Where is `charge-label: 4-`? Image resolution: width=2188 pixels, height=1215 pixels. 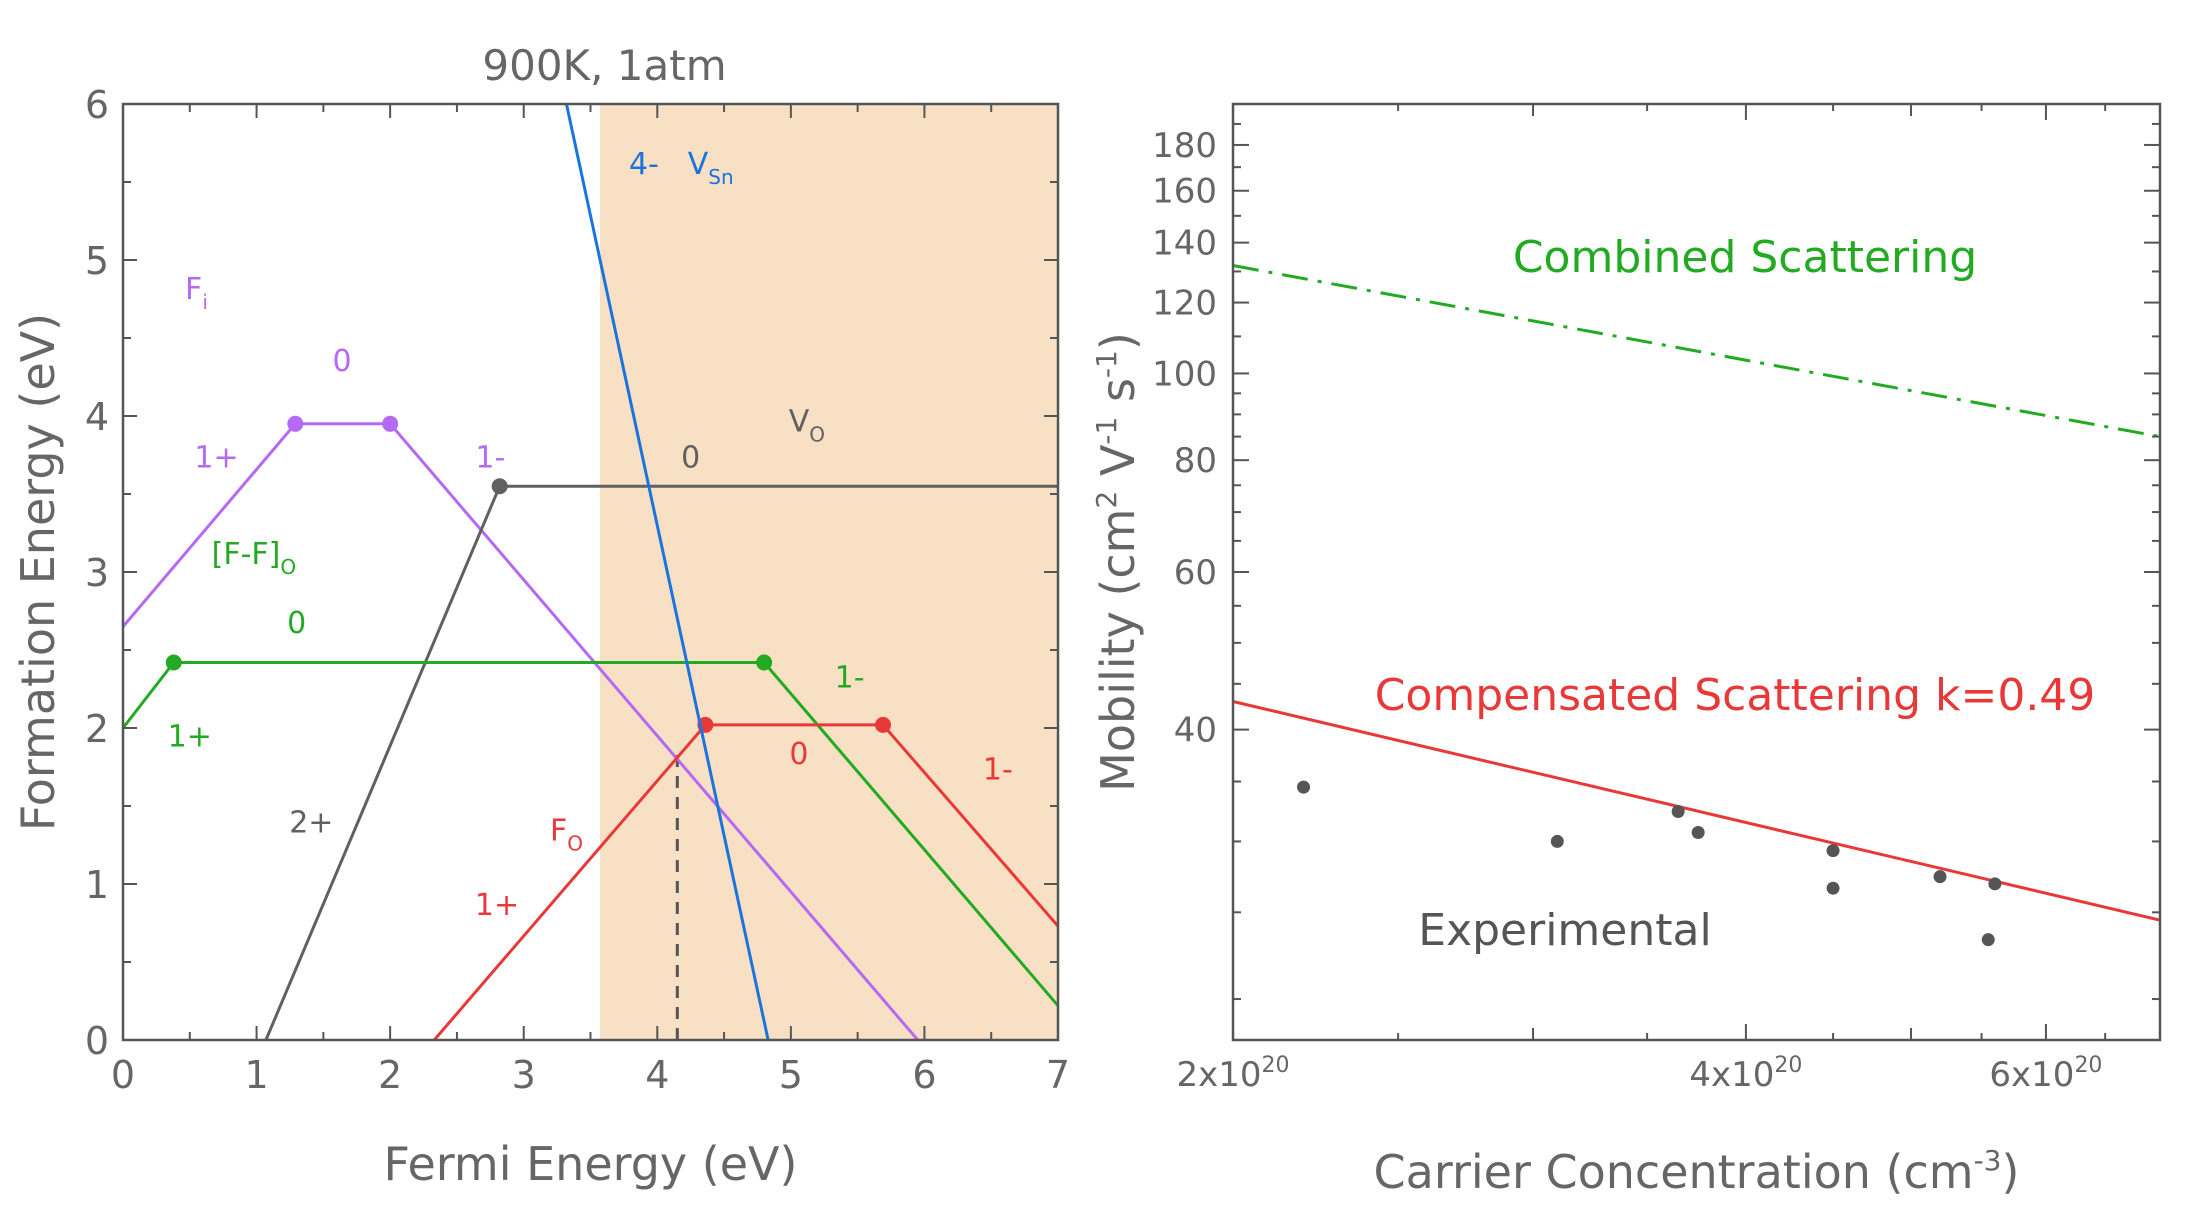 charge-label: 4- is located at coordinates (644, 164).